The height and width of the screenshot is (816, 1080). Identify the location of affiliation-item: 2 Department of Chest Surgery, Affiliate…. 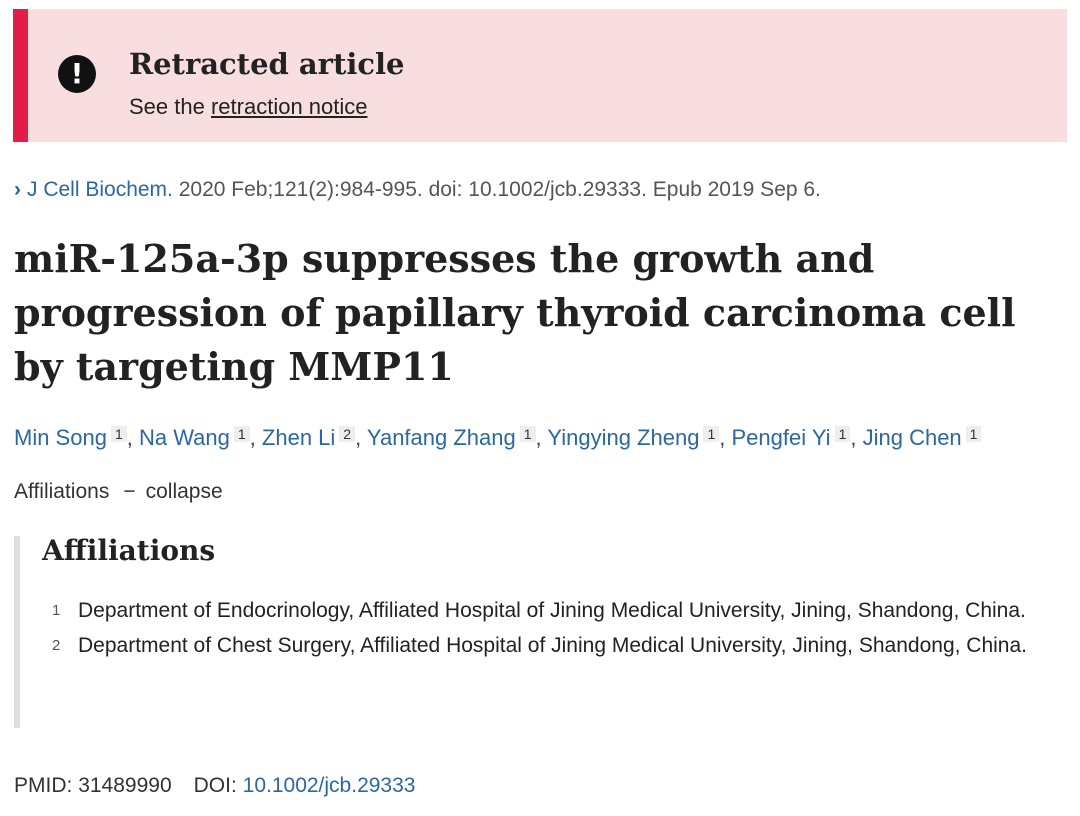
(557, 645).